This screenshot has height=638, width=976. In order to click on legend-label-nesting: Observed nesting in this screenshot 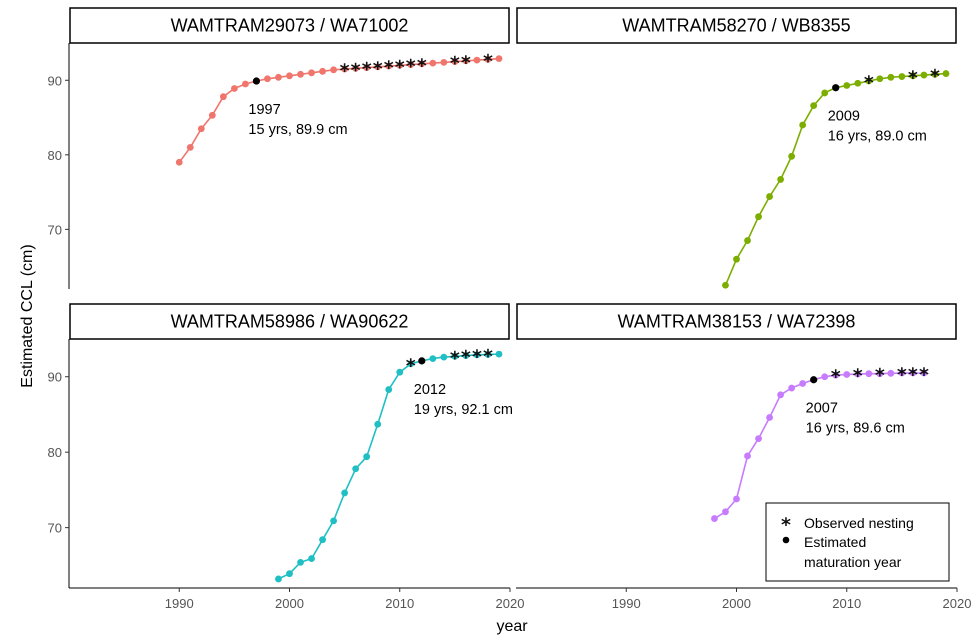, I will do `click(859, 523)`.